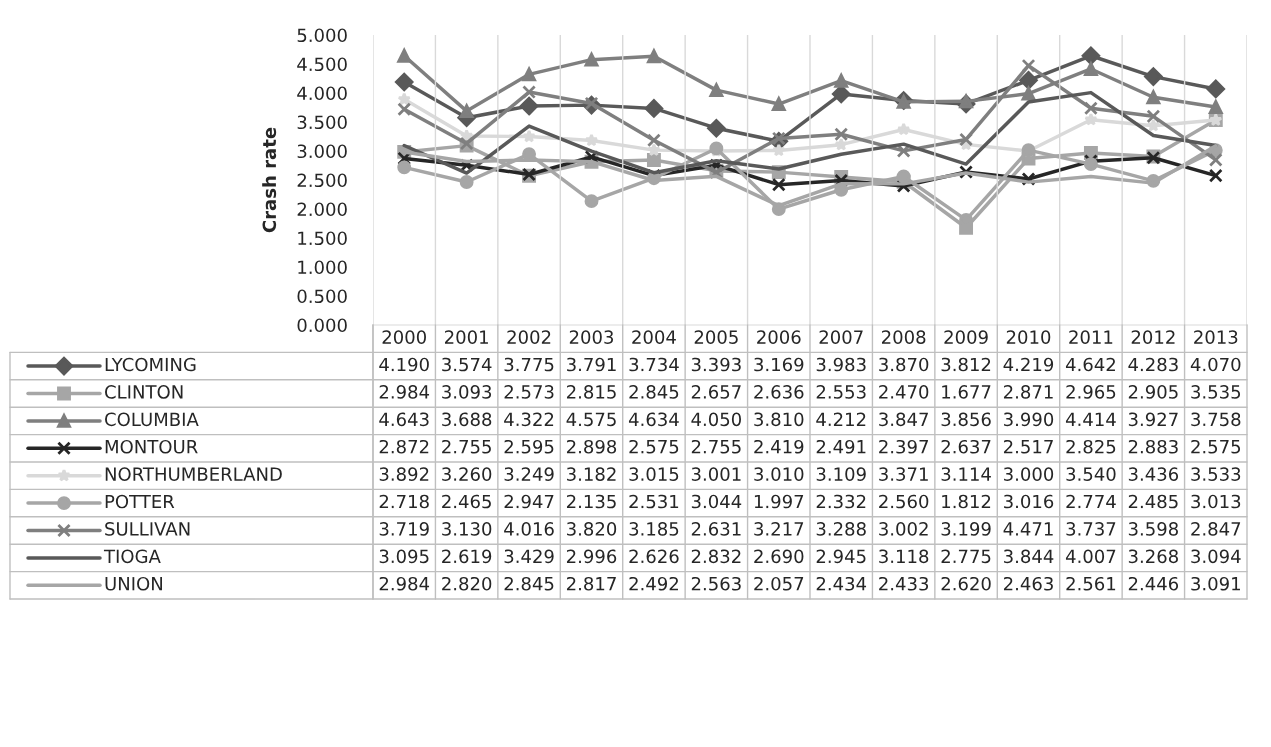  I want to click on y-tick-label: 4.500, so click(322, 64).